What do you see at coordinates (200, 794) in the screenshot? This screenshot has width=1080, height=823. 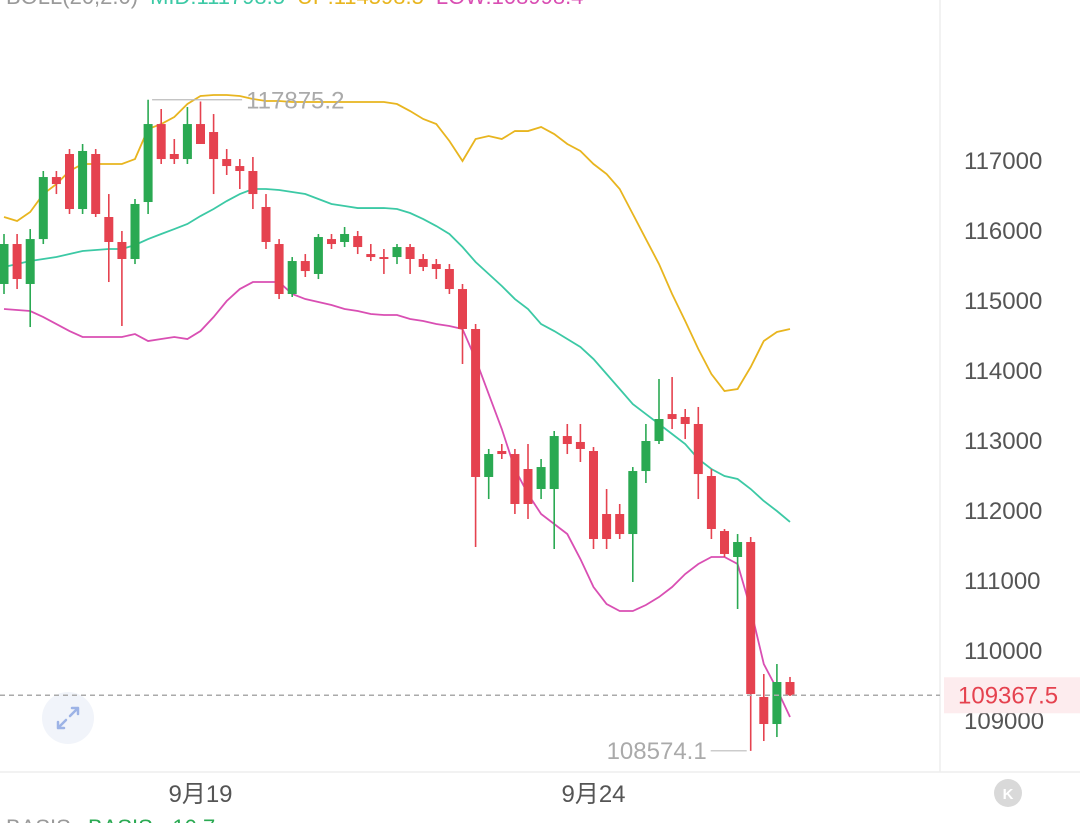 I see `x-tick-label: 9月19` at bounding box center [200, 794].